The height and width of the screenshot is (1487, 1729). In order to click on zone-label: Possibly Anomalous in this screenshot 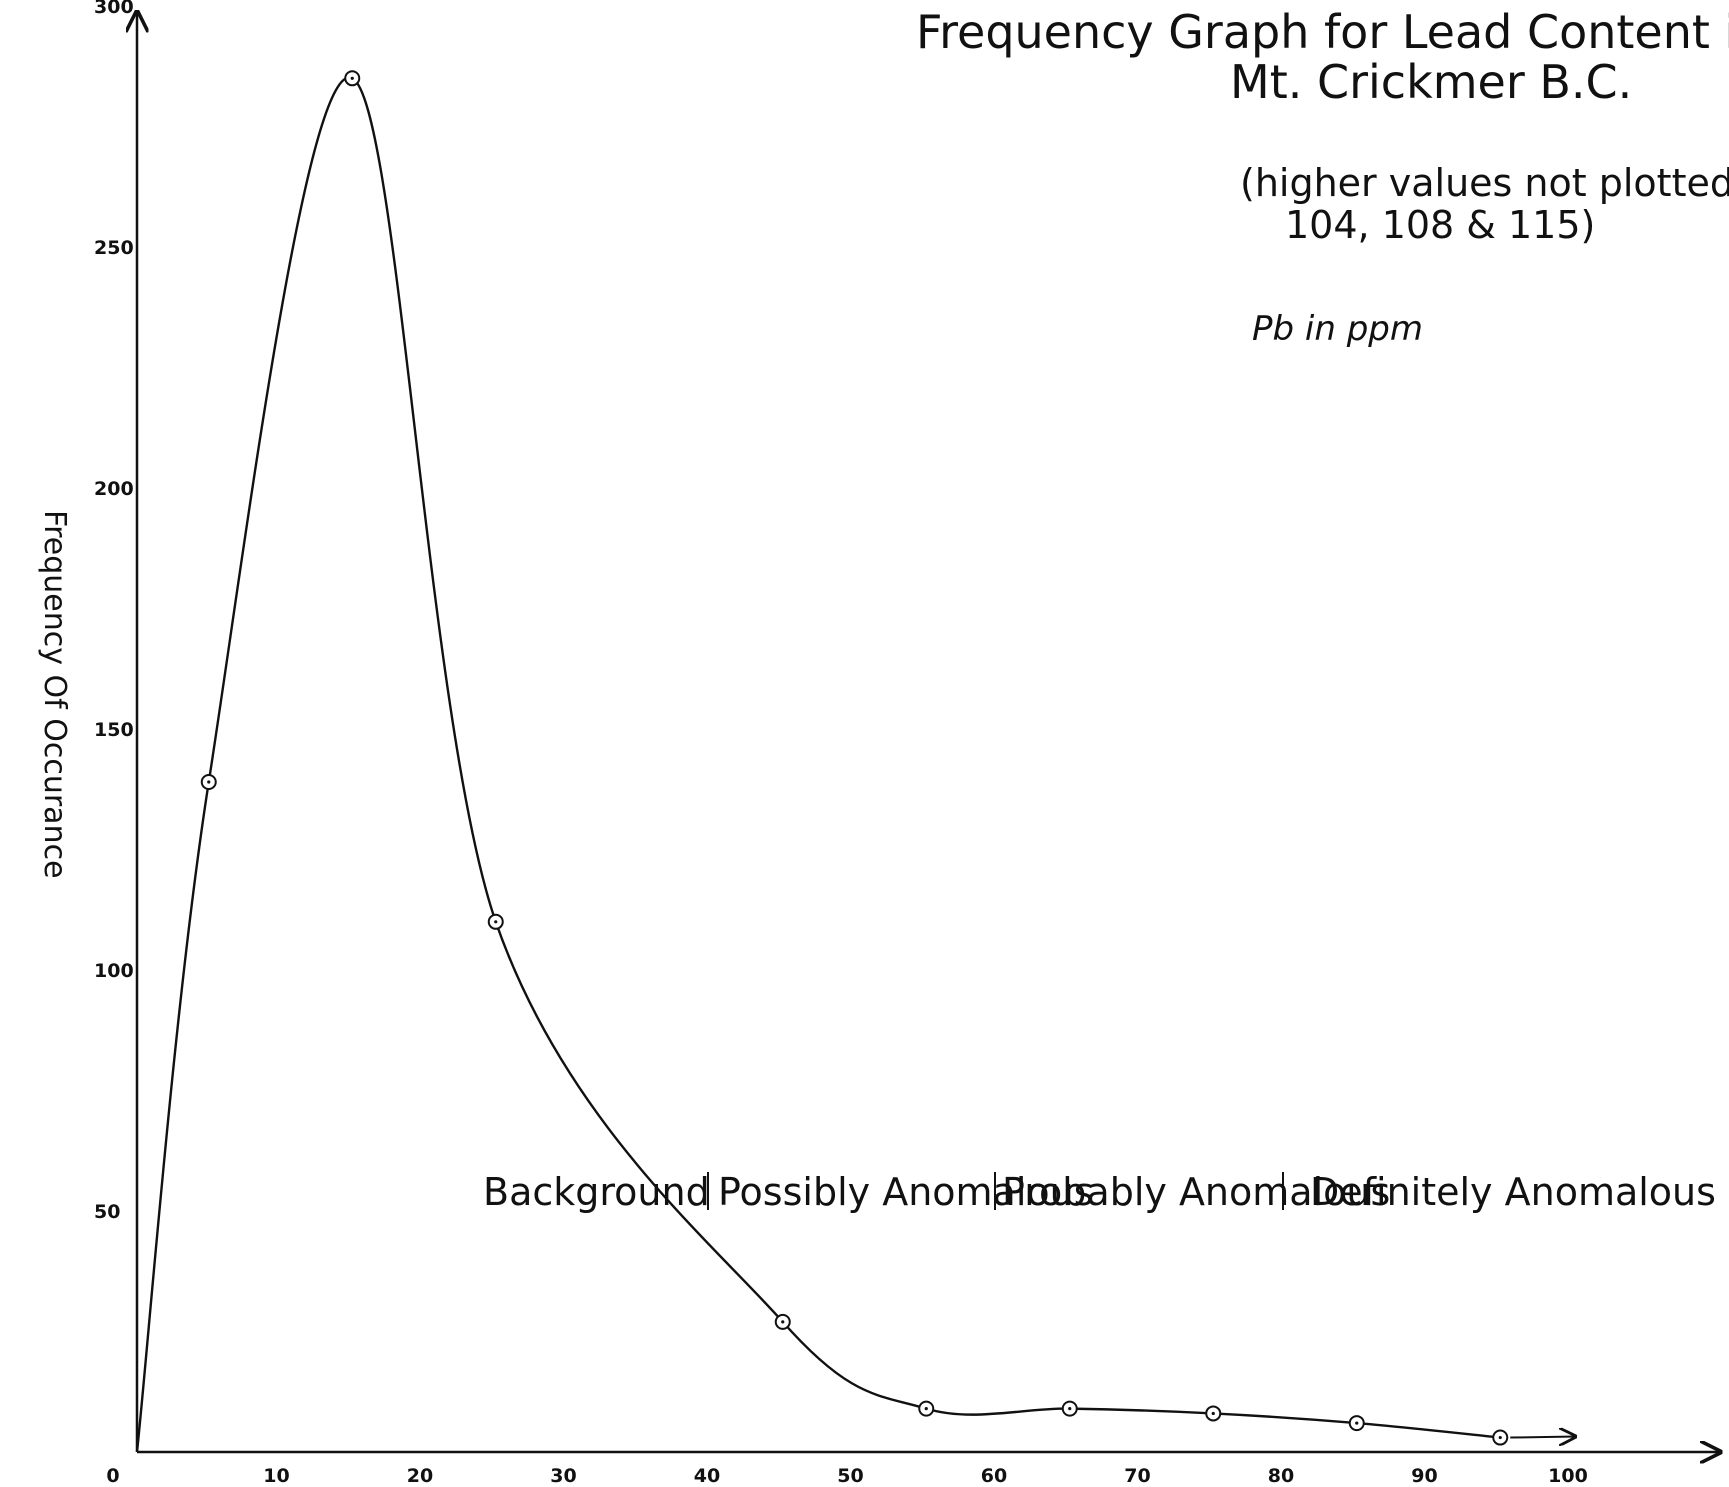, I will do `click(906, 1192)`.